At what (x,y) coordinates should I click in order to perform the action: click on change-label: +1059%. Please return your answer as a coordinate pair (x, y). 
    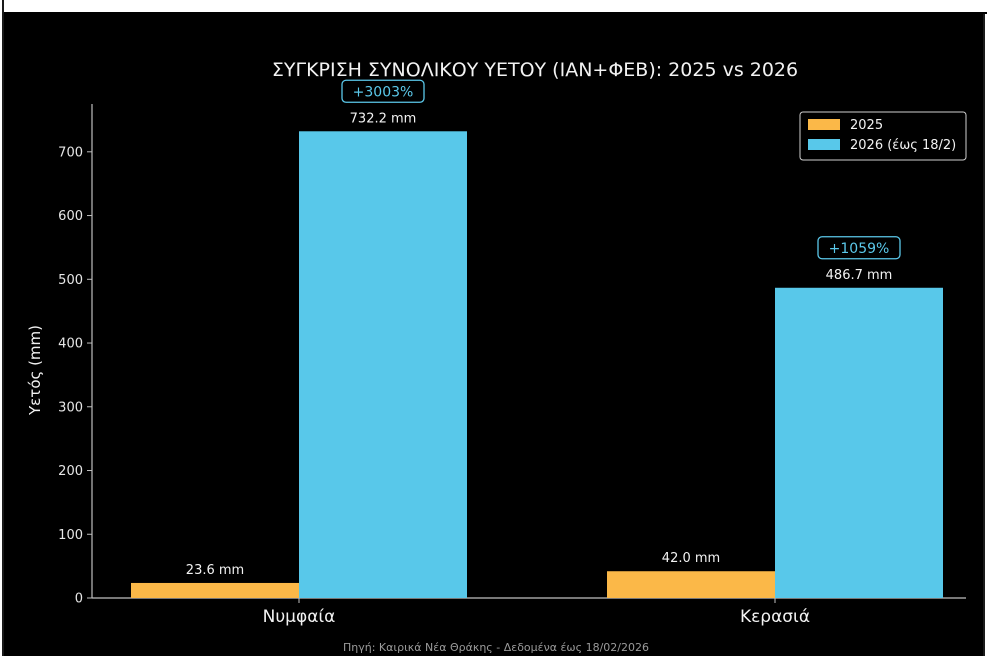
    Looking at the image, I should click on (859, 249).